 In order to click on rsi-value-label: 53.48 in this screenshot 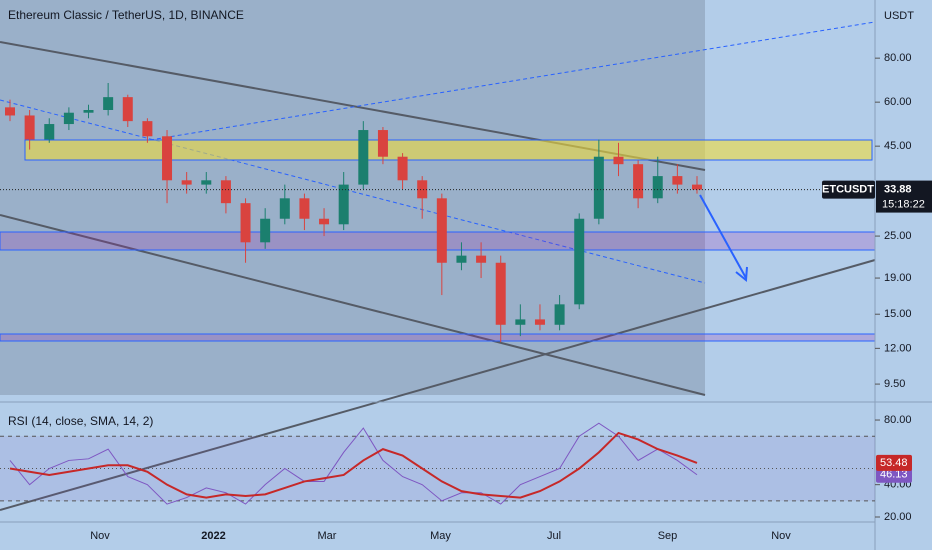, I will do `click(894, 463)`.